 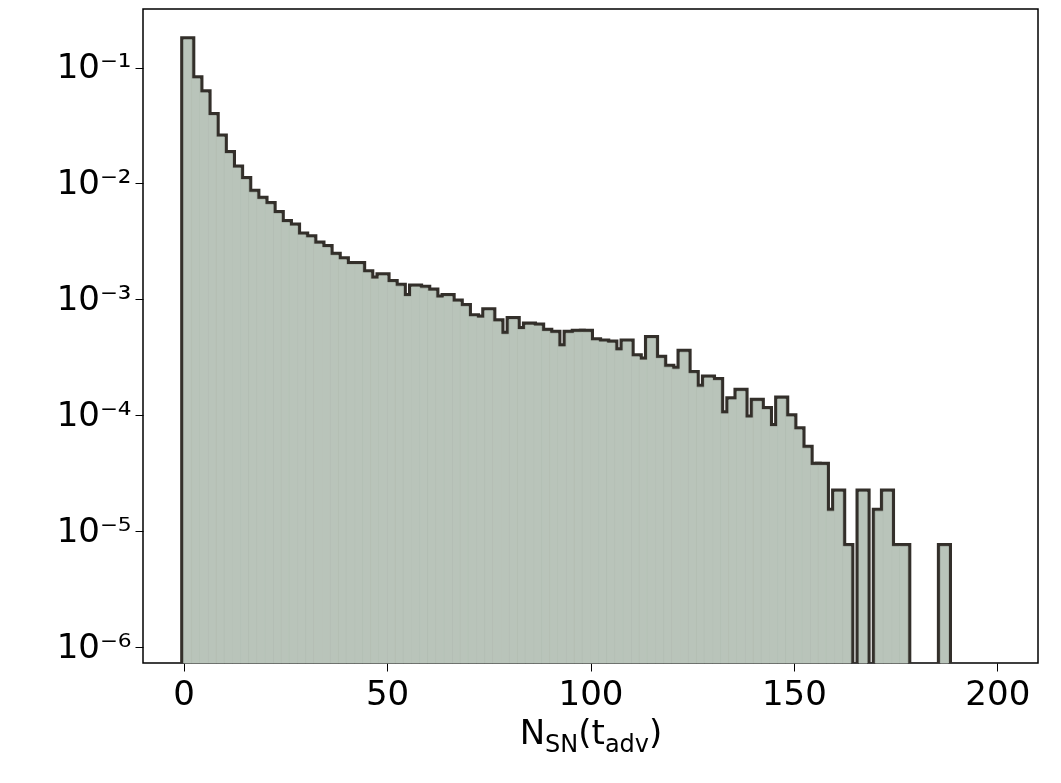 I want to click on x-tick-label: 150, so click(x=794, y=692).